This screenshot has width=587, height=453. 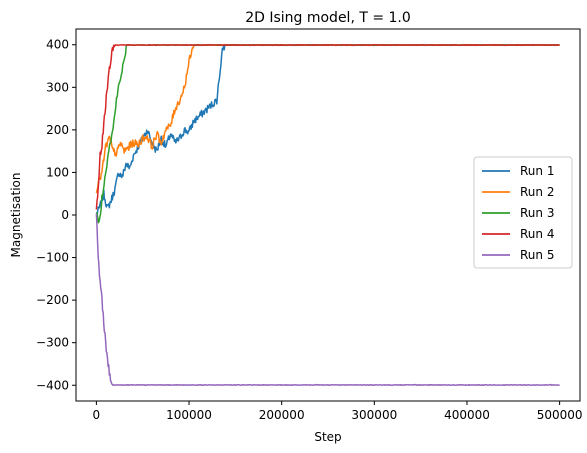 I want to click on legend-box, so click(x=523, y=212).